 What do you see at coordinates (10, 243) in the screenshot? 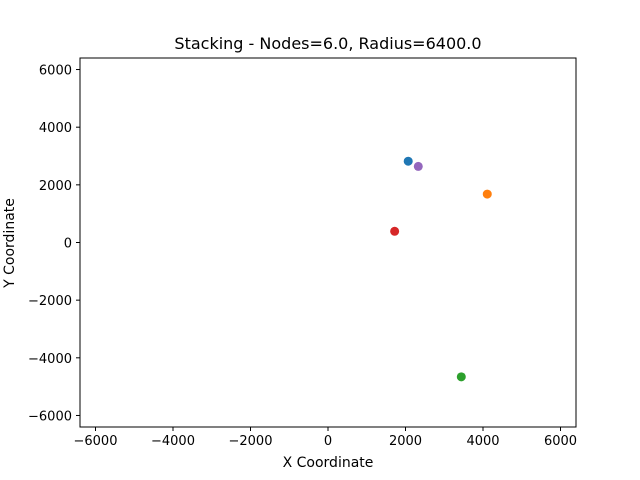
I see `y-axis-label: Y Coordinate` at bounding box center [10, 243].